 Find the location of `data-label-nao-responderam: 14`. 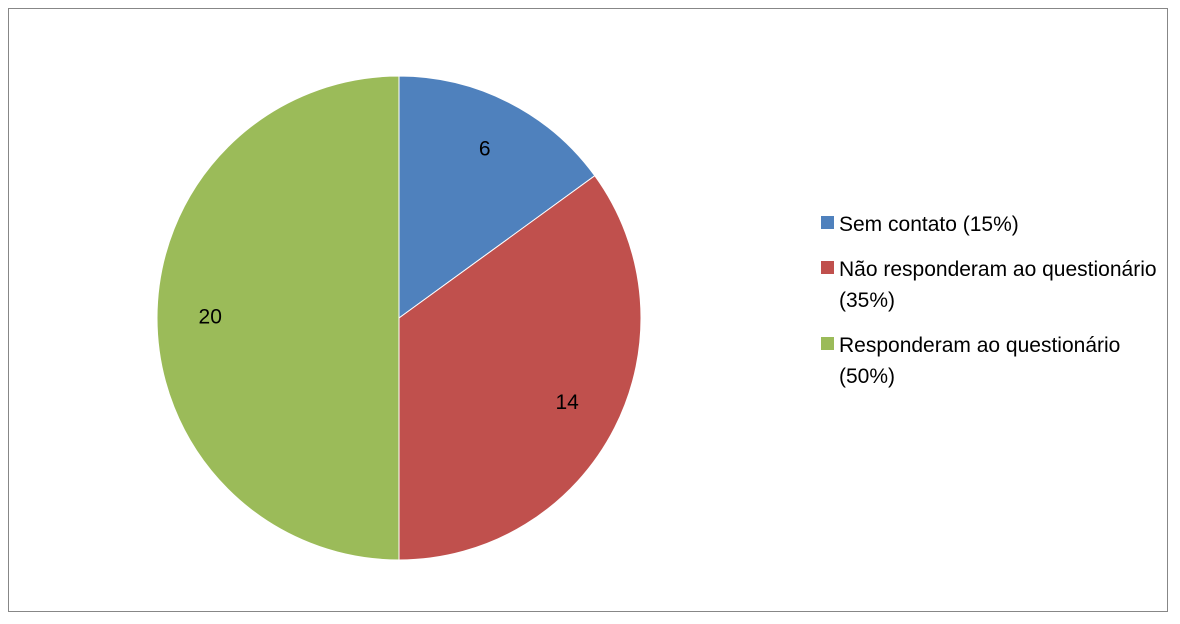

data-label-nao-responderam: 14 is located at coordinates (568, 402).